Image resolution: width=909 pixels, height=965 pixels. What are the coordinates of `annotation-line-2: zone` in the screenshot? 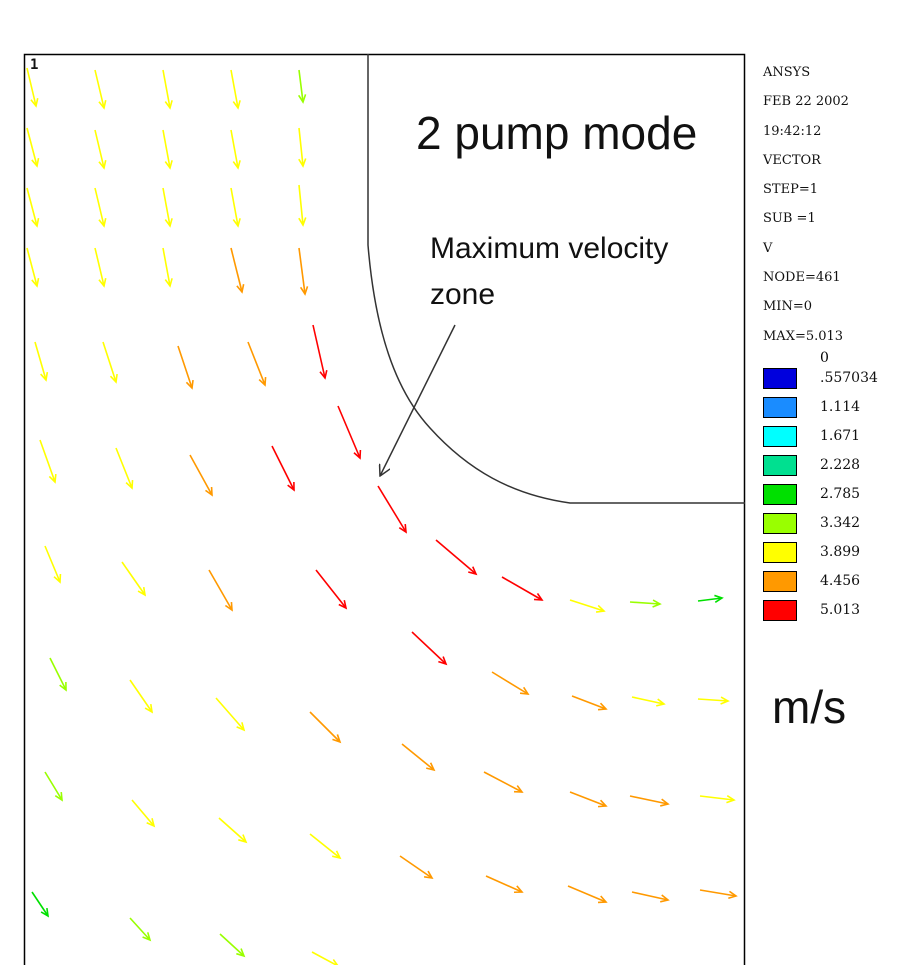 It's located at (463, 294).